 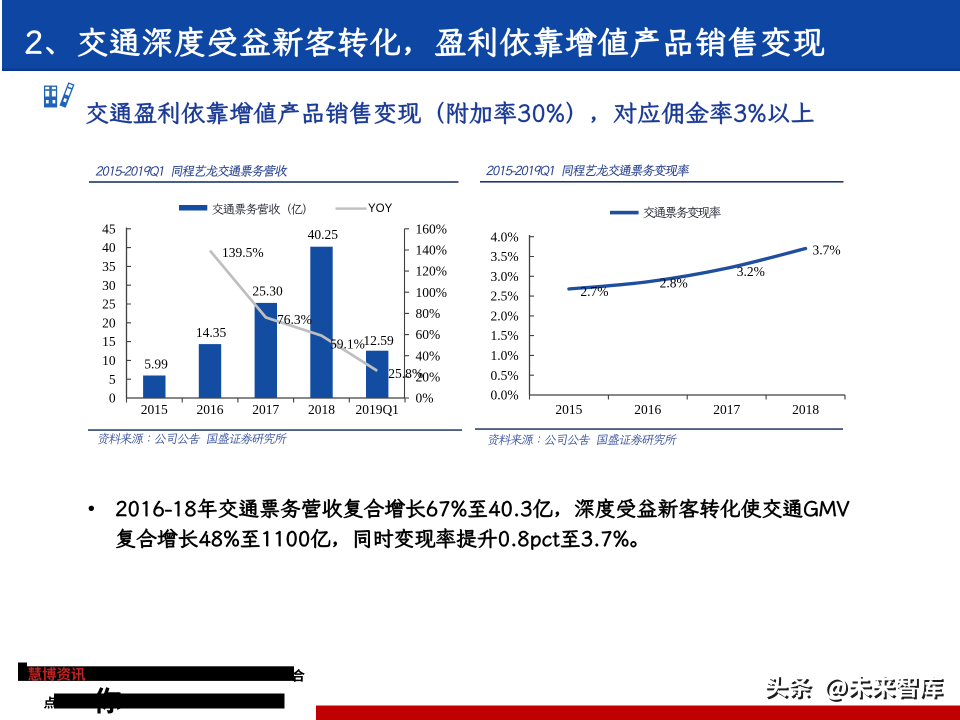 I want to click on svg-text: 20%, so click(x=428, y=377).